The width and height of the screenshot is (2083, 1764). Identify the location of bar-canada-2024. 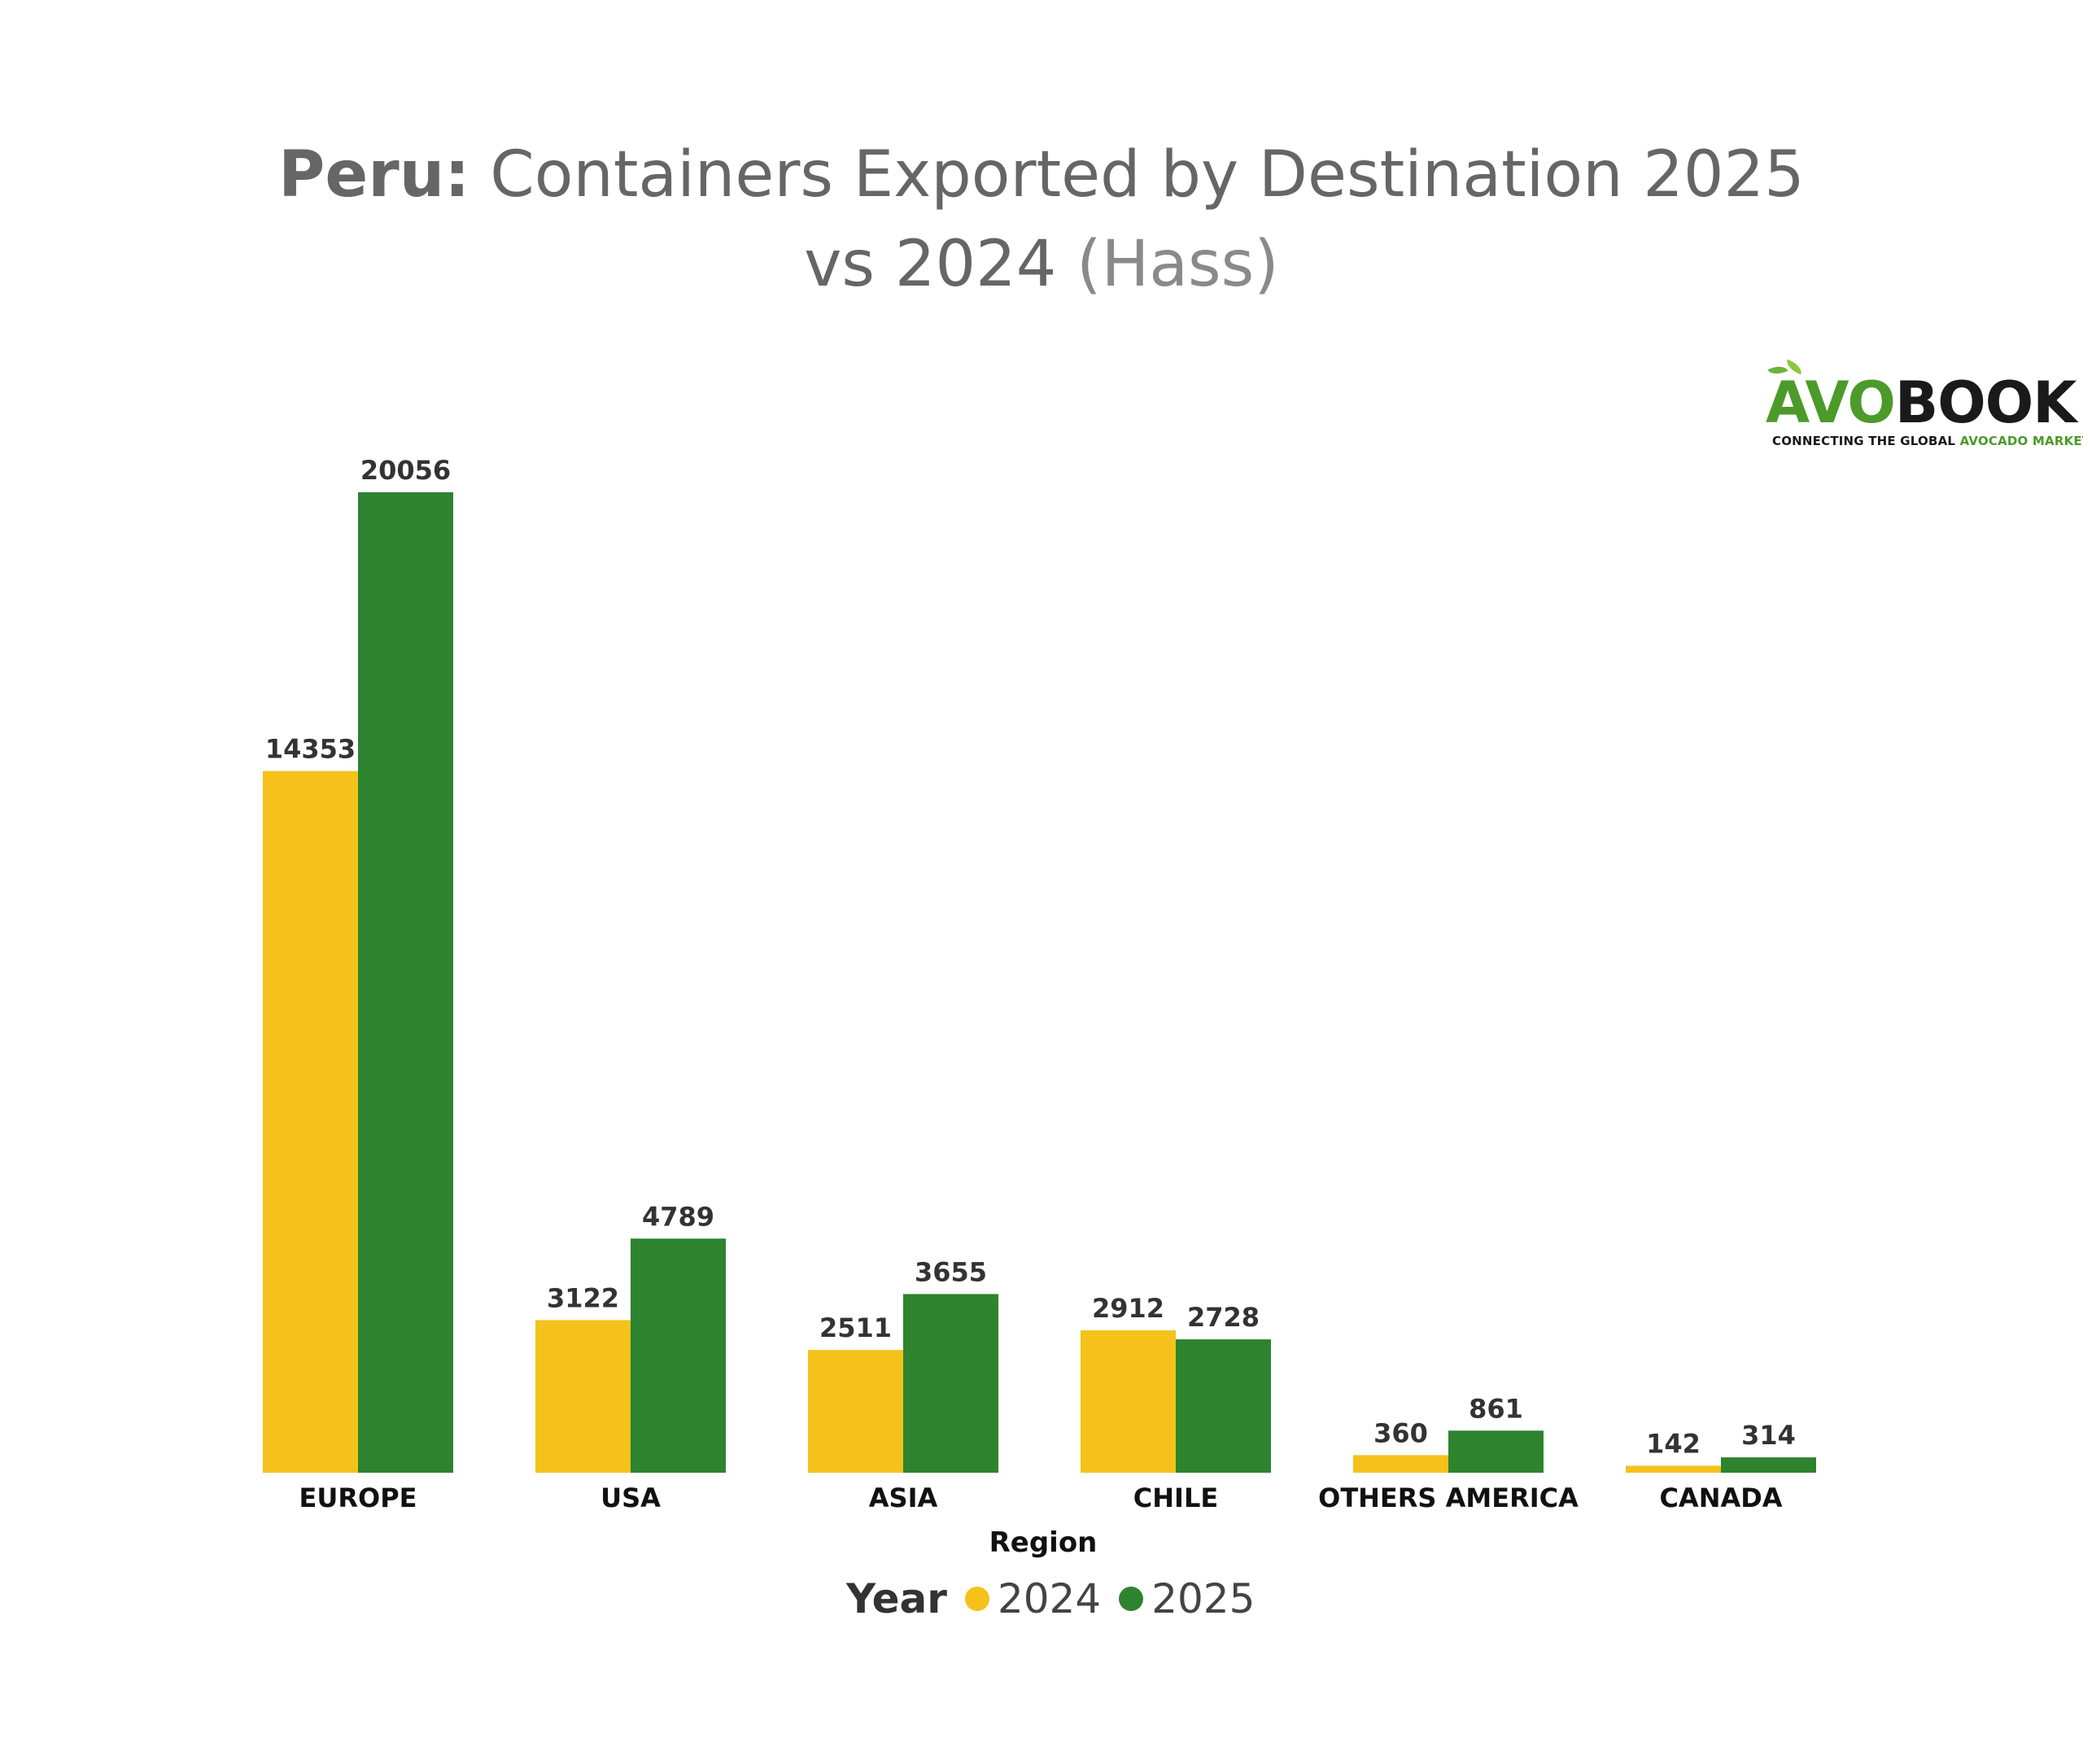
(1673, 1469).